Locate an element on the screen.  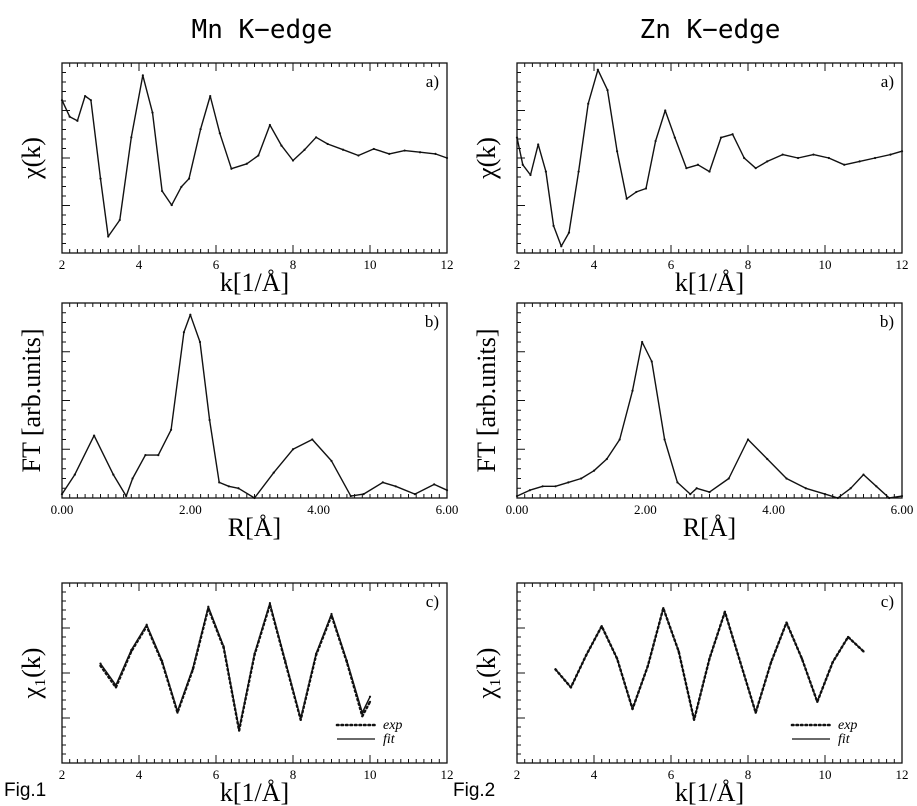
y-axis-title: FT [arb.units] is located at coordinates (31, 401).